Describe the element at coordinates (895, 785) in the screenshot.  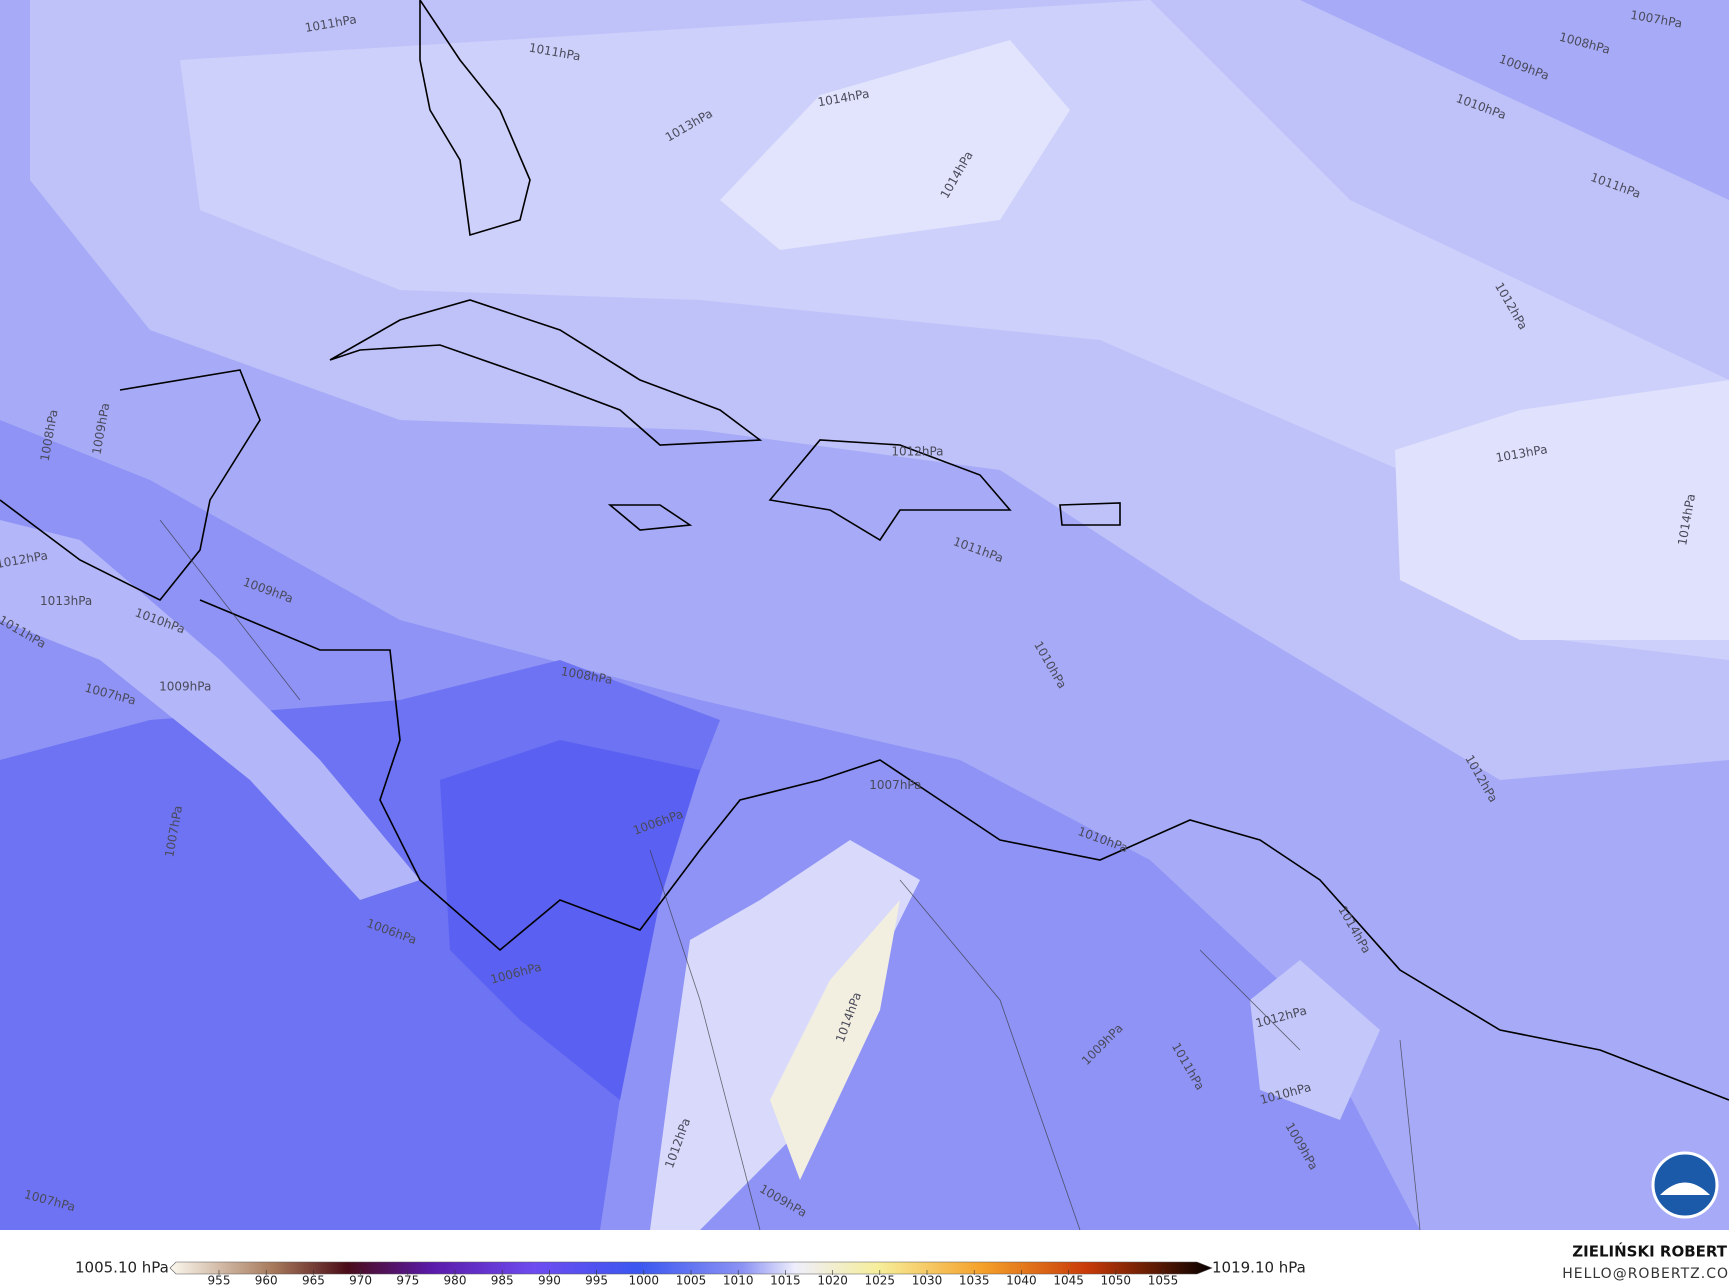
I see `contour-label: 1007hPa` at that location.